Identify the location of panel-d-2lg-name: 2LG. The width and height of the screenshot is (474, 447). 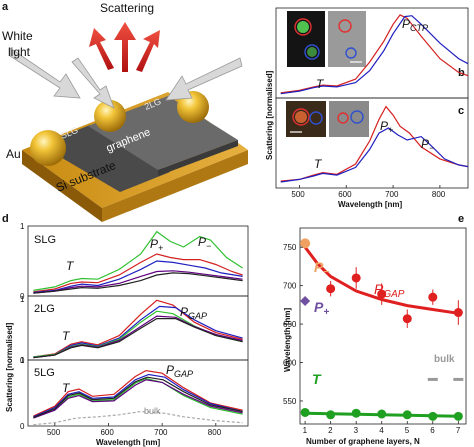
(44, 309).